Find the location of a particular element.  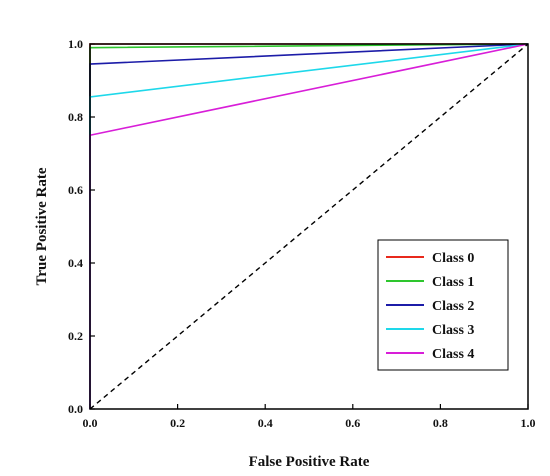

y-axis-label: True Positive Rate is located at coordinates (42, 226).